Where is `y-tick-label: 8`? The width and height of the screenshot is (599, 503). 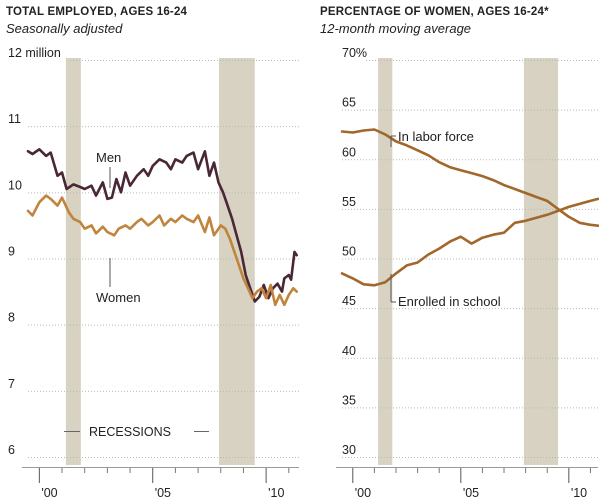 y-tick-label: 8 is located at coordinates (11, 318).